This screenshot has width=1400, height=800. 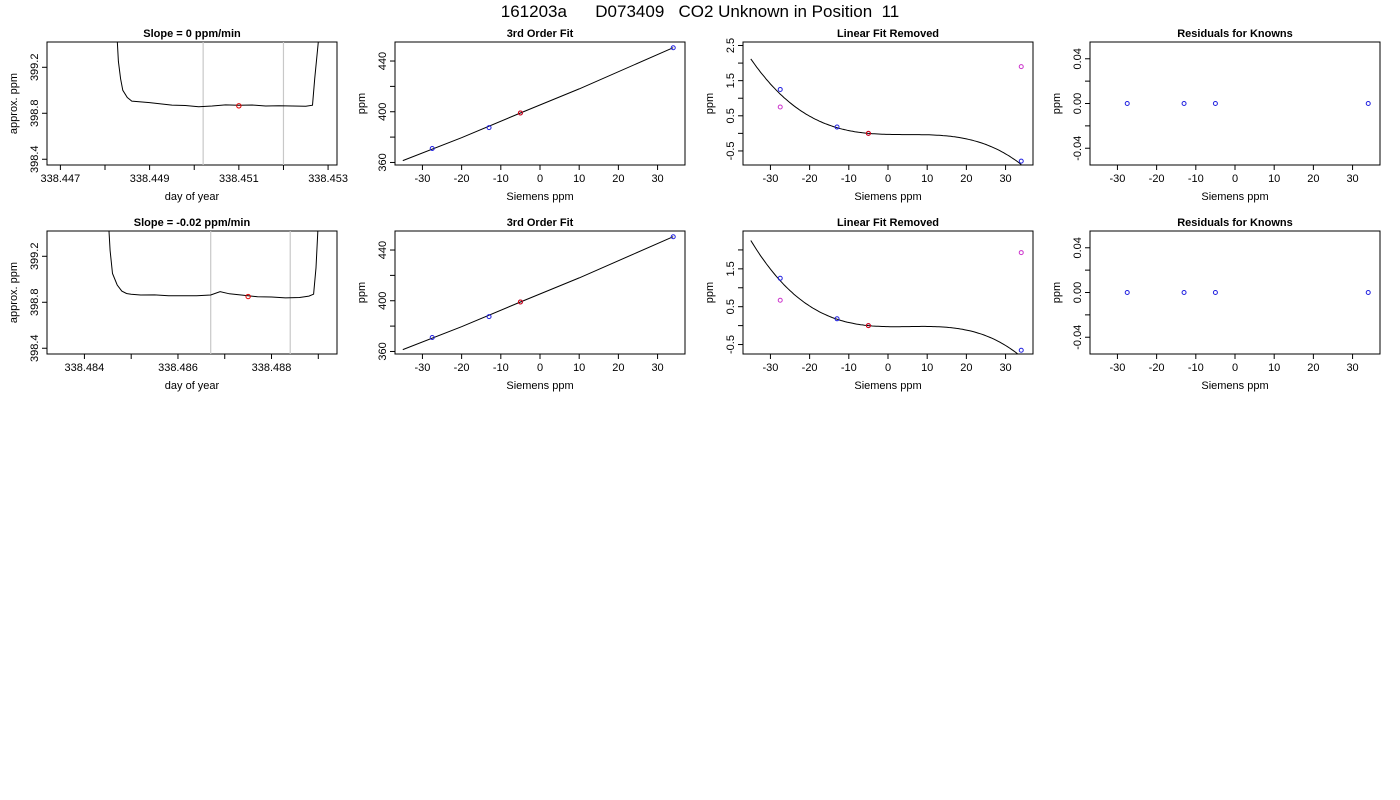 What do you see at coordinates (192, 223) in the screenshot?
I see `panel-title: Slope = -0.02 ppm/min` at bounding box center [192, 223].